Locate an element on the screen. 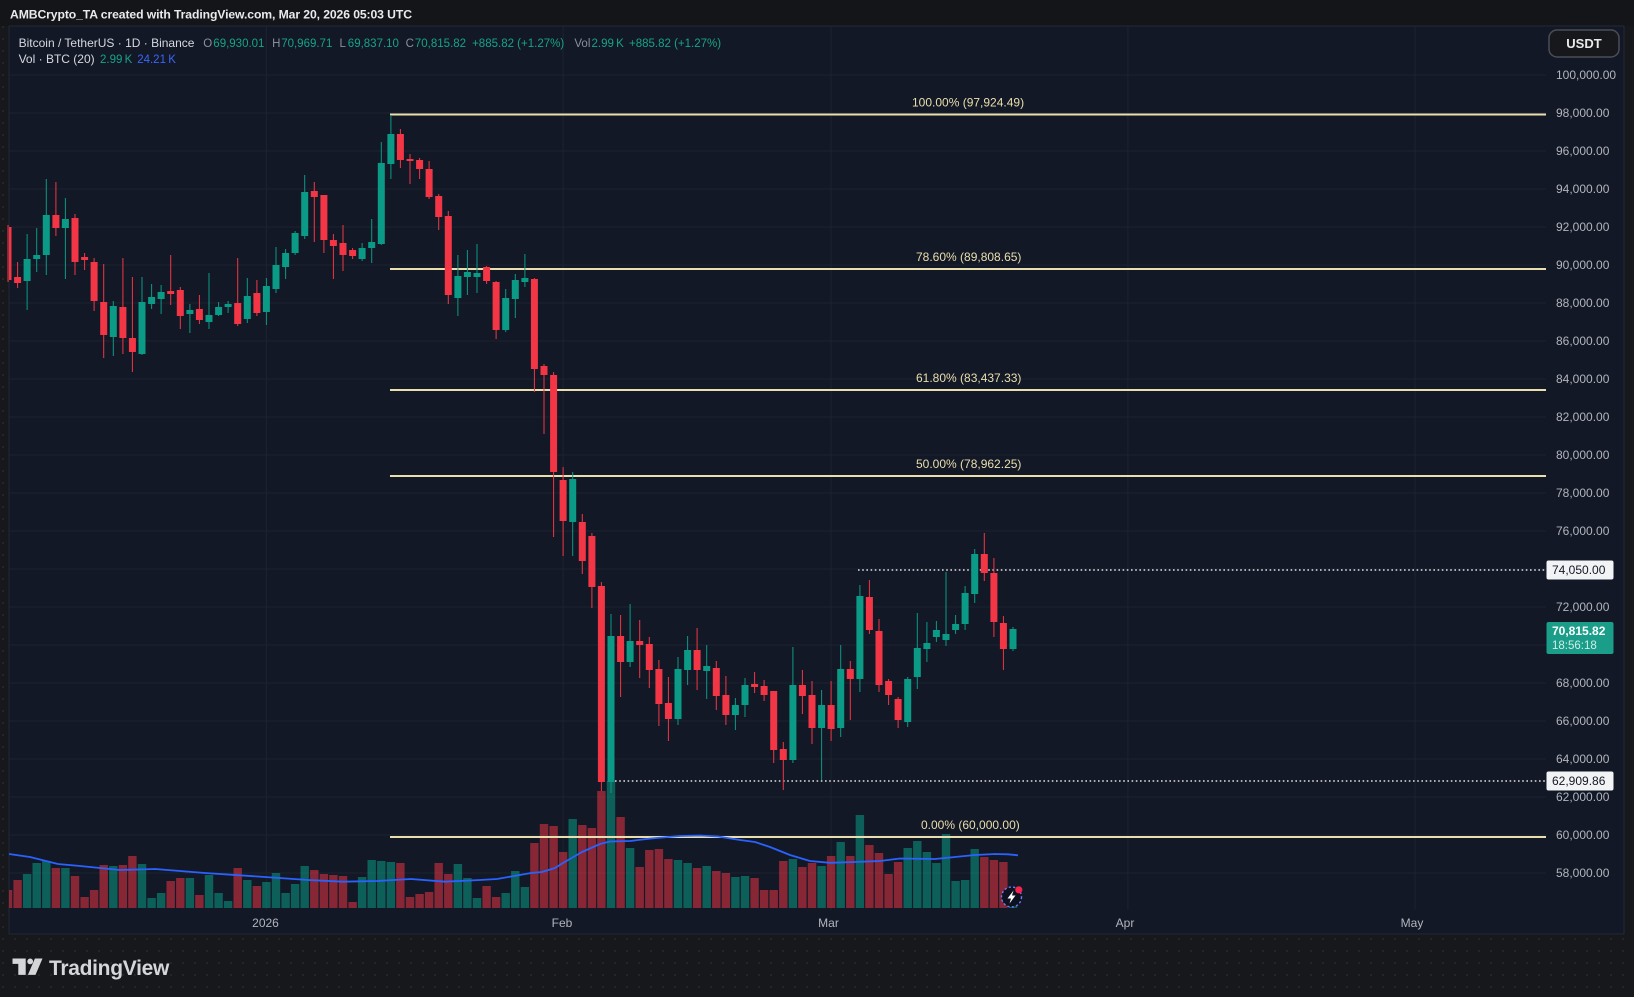 The height and width of the screenshot is (997, 1634). svg-text: Vol · BTC (20) is located at coordinates (57, 59).